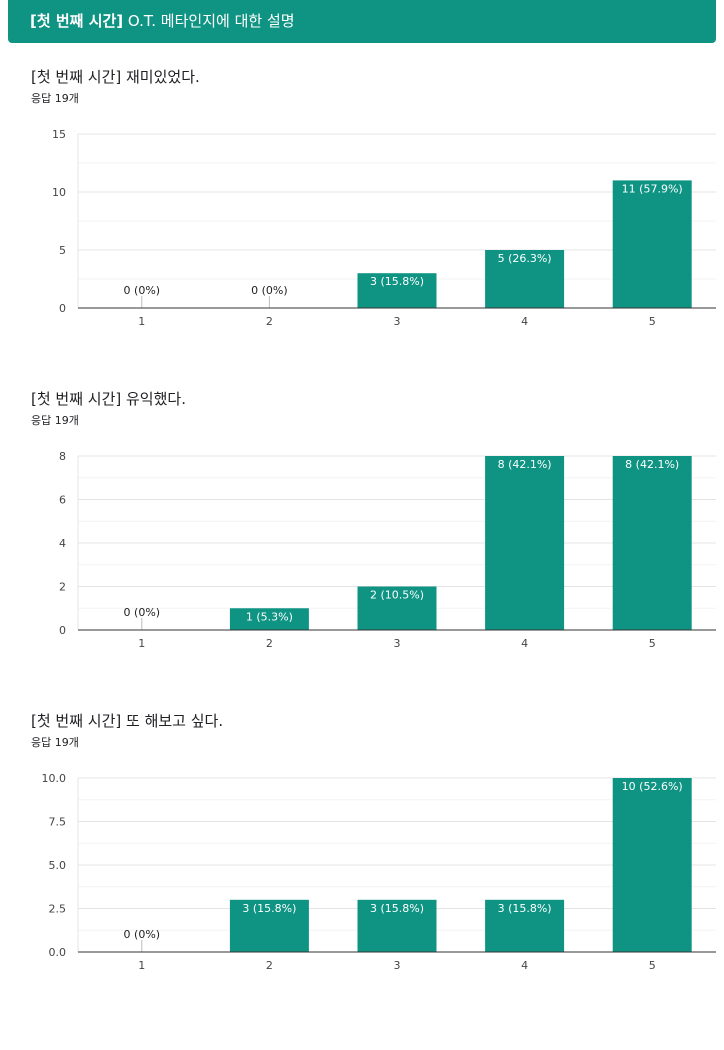 This screenshot has height=1050, width=724. Describe the element at coordinates (59, 192) in the screenshot. I see `y-tick-label: 10` at that location.